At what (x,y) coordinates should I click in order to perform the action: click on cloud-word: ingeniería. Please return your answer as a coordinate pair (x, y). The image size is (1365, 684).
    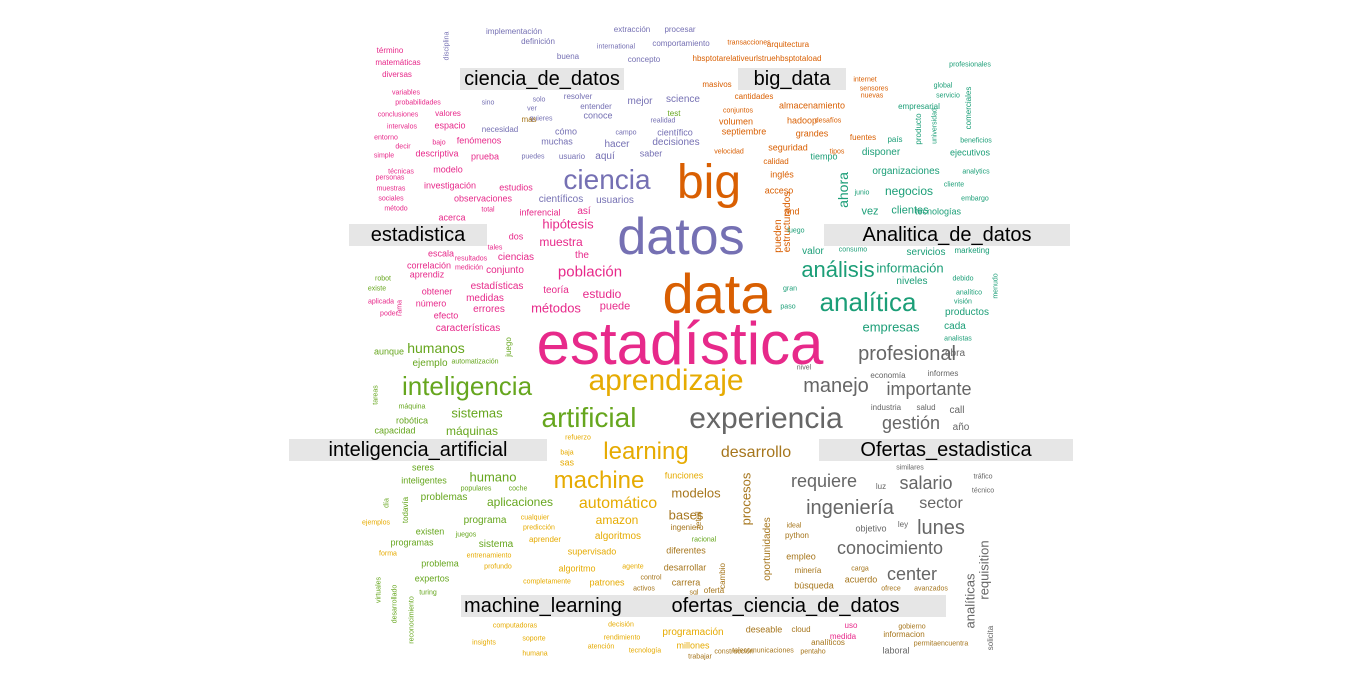
    Looking at the image, I should click on (850, 508).